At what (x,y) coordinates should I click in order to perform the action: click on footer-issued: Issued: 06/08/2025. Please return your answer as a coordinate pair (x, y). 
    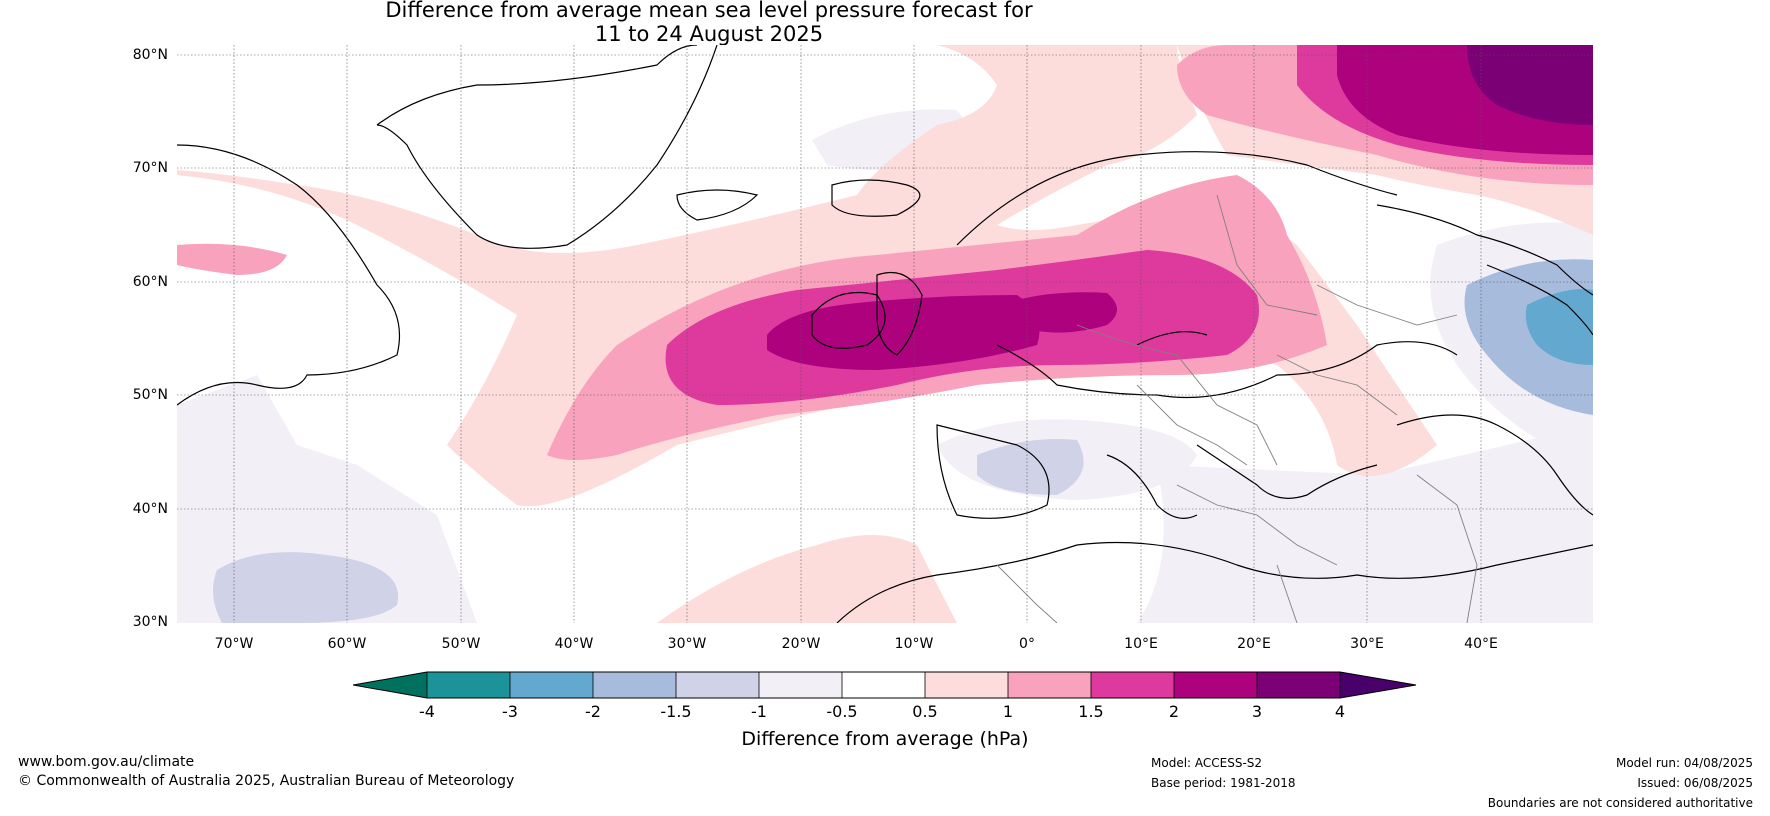
    Looking at the image, I should click on (1695, 783).